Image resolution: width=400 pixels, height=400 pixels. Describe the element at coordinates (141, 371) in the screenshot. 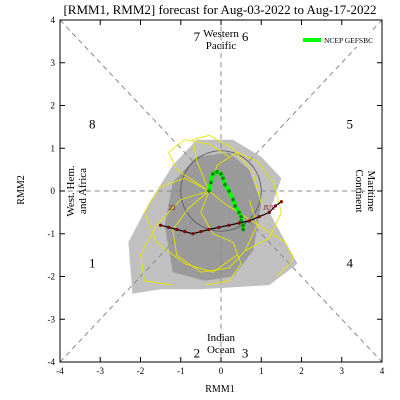

I see `x-tick-label: -2` at that location.